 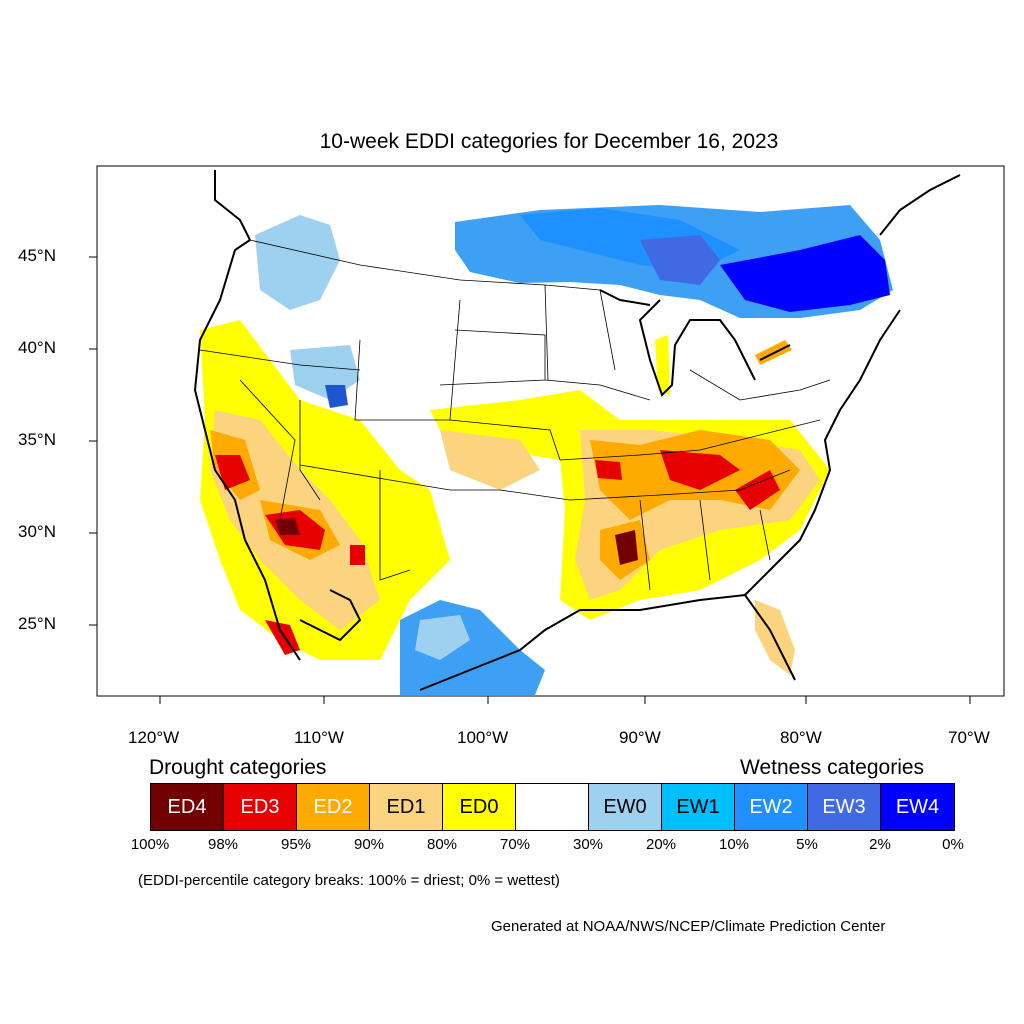 I want to click on dry-area-michigan-ed0, so click(x=662, y=365).